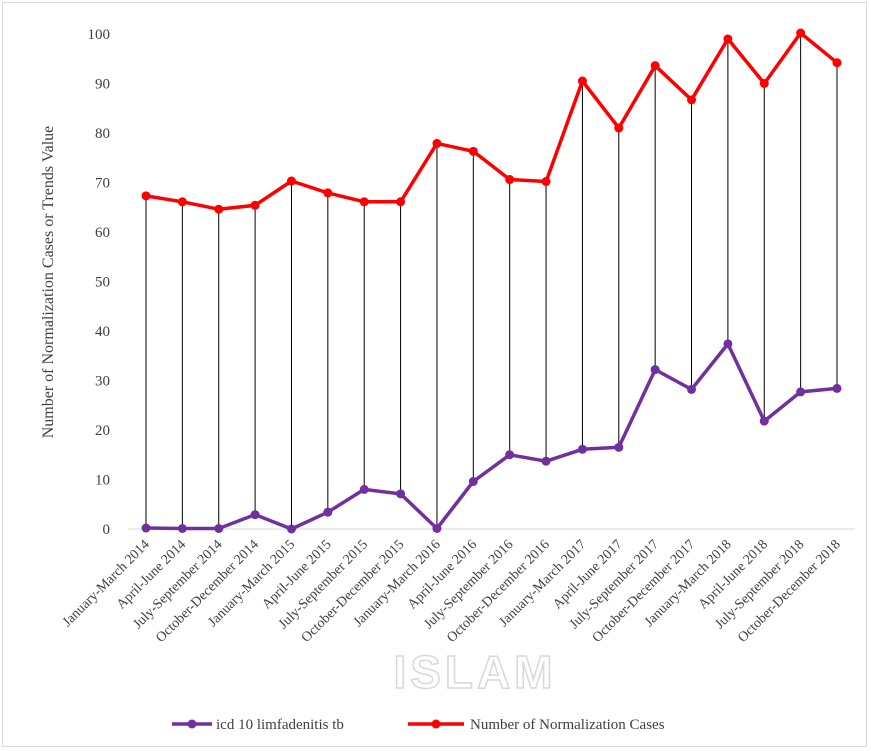  Describe the element at coordinates (102, 481) in the screenshot. I see `y-tick-label: 10` at that location.